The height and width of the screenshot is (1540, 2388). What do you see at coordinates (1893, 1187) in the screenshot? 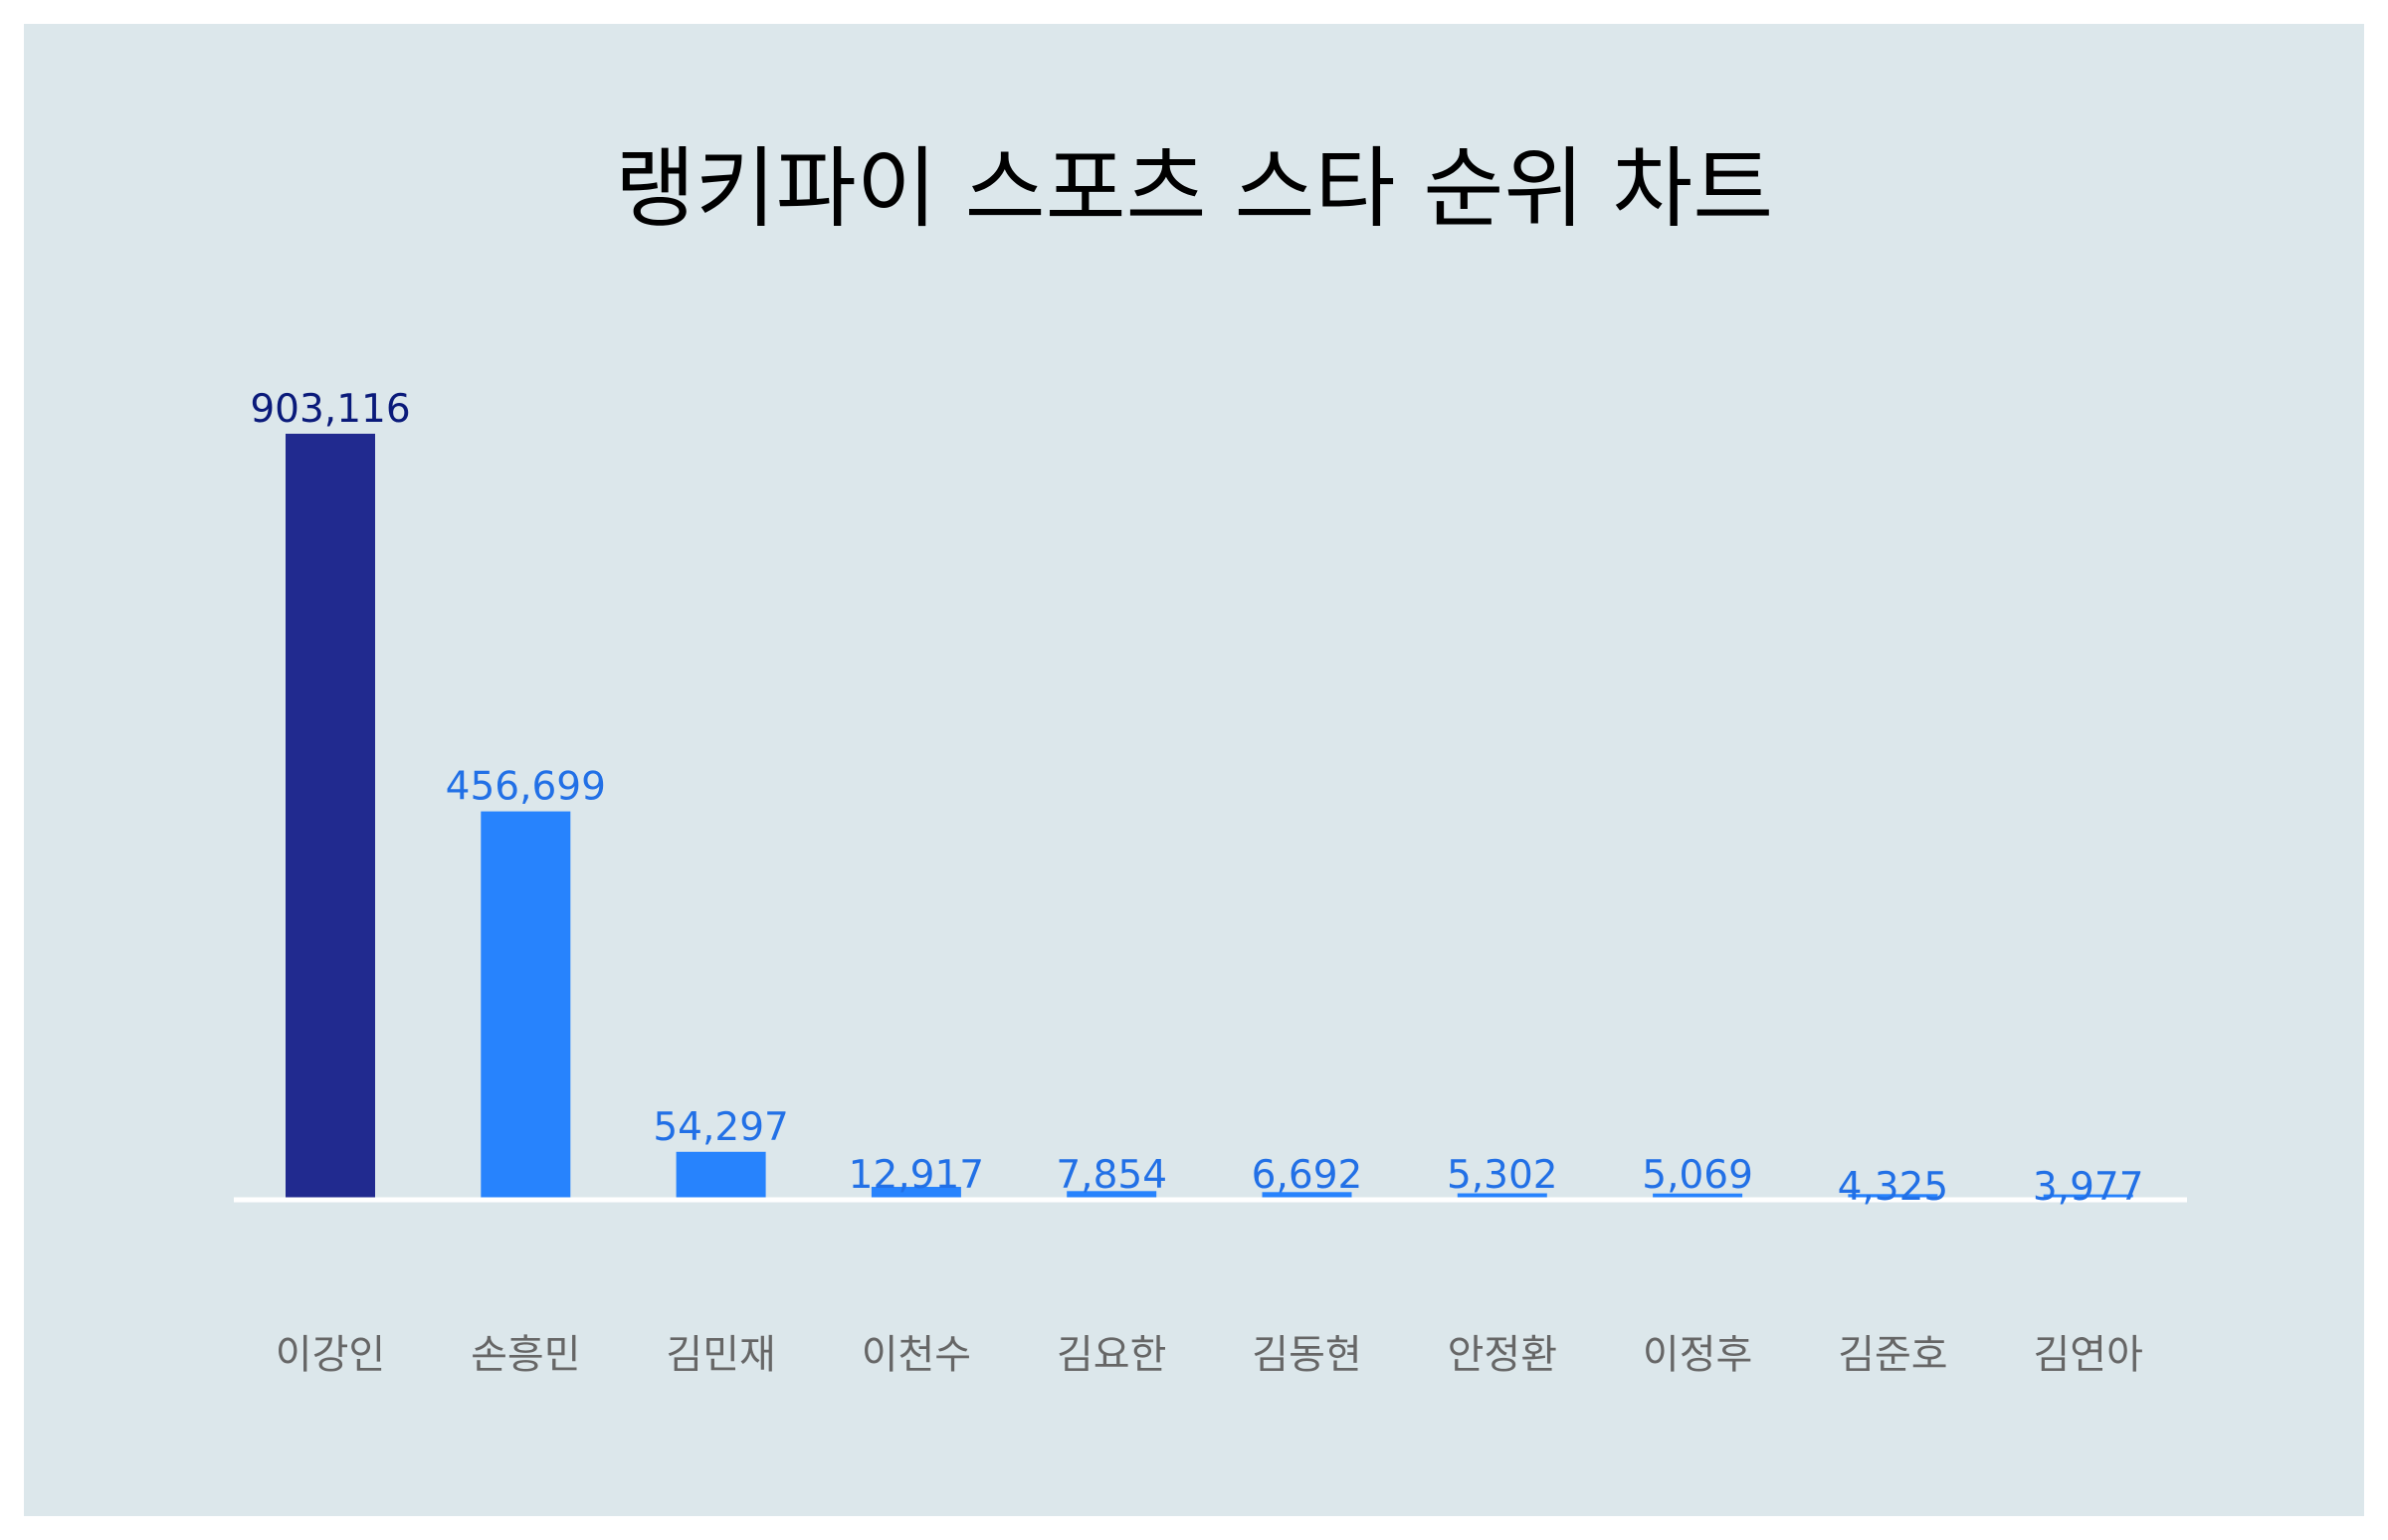
I see `value-label-9: 4,325` at bounding box center [1893, 1187].